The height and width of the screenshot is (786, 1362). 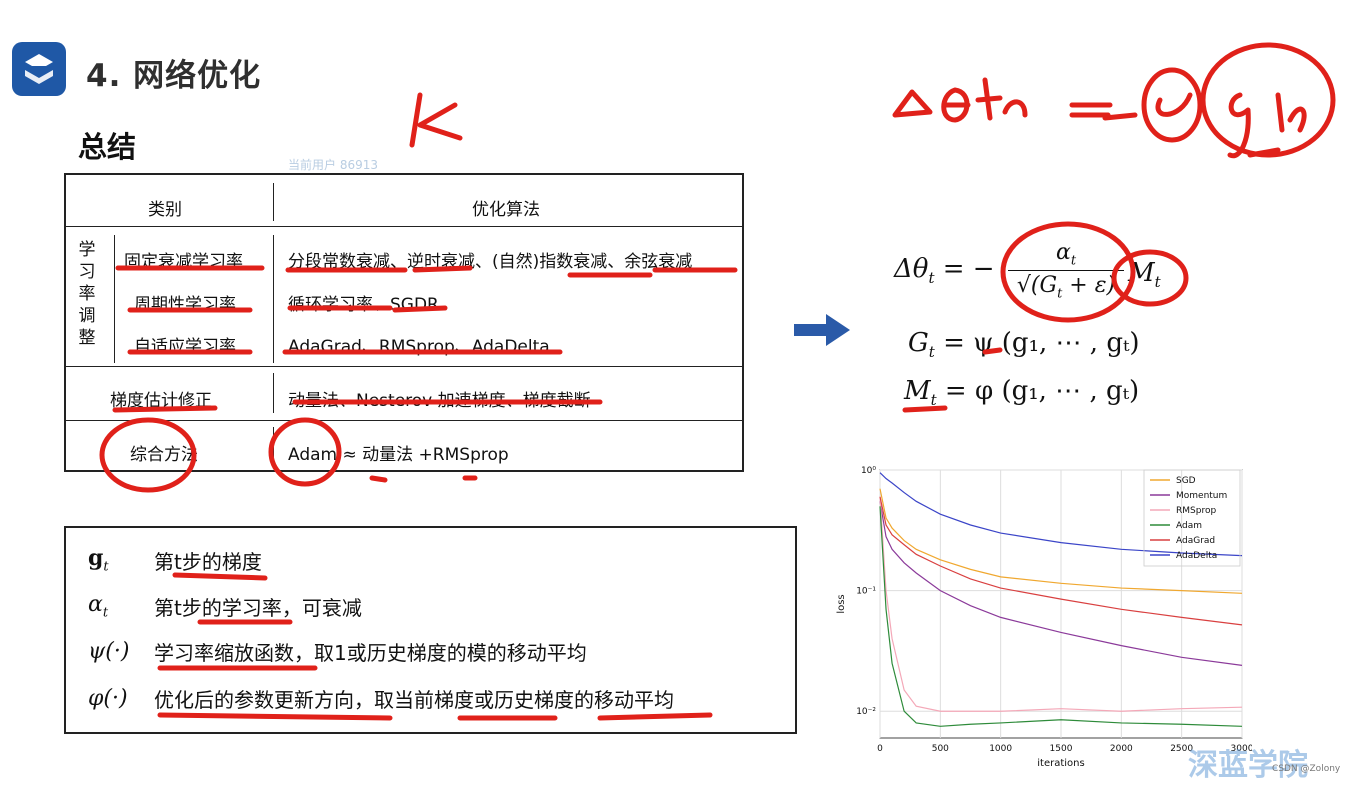 What do you see at coordinates (208, 561) in the screenshot?
I see `glossary-text: 第t步的梯度` at bounding box center [208, 561].